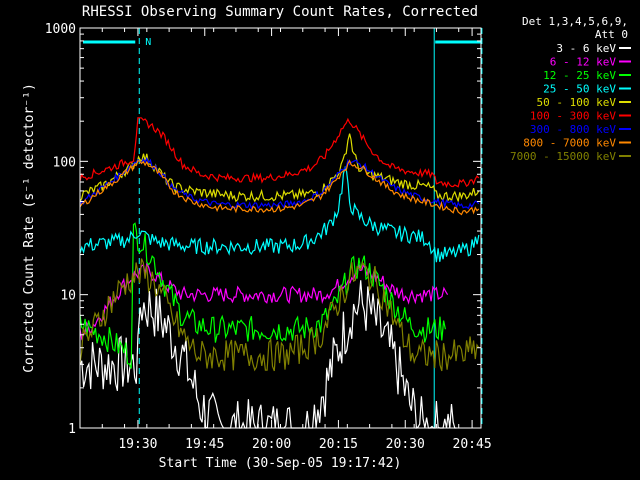  Describe the element at coordinates (338, 444) in the screenshot. I see `x-tick-label: 20:15` at that location.